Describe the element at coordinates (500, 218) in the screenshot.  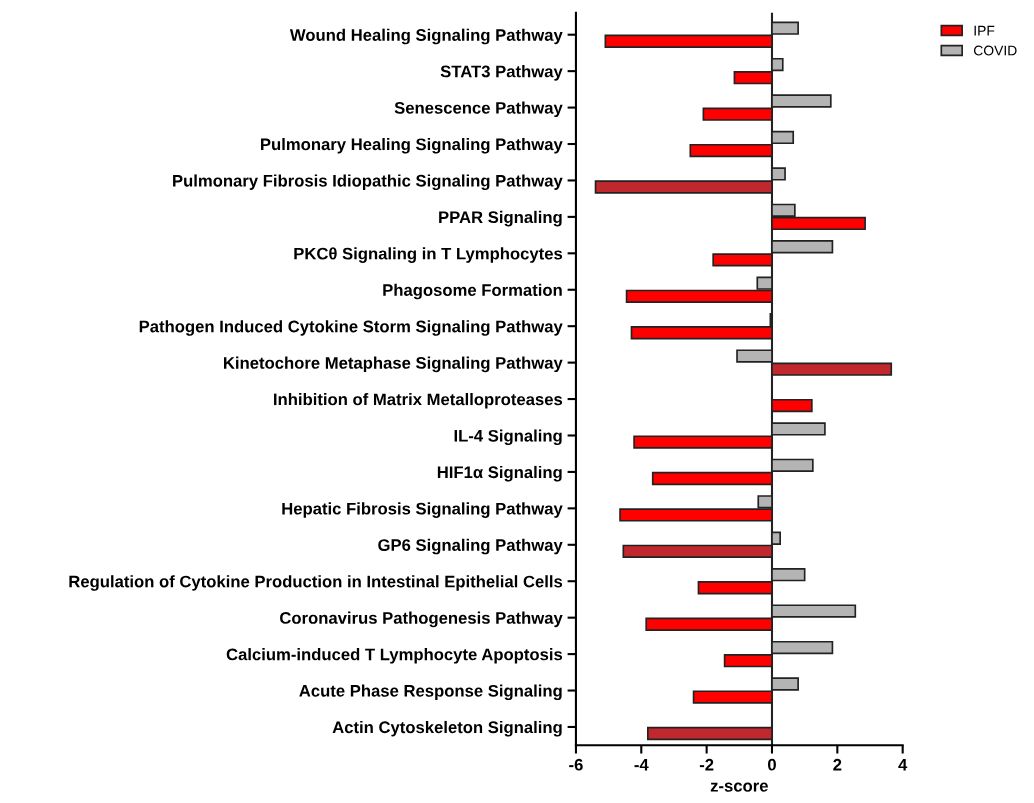
I see `y-tick-label: PPAR Signaling` at that location.